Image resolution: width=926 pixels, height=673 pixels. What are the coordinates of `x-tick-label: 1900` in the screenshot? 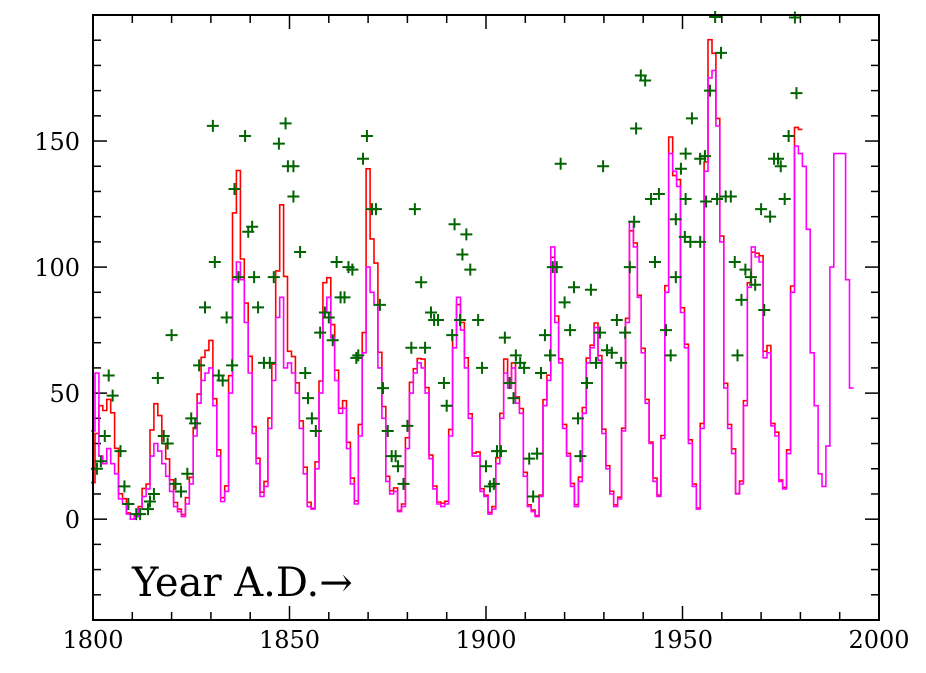 It's located at (485, 640).